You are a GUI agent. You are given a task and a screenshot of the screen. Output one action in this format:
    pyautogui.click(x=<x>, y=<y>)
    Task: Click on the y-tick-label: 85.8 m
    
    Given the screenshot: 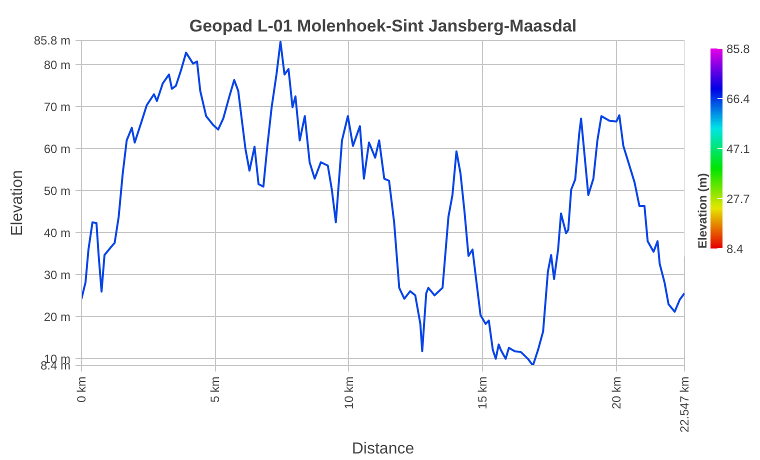 What is the action you would take?
    pyautogui.click(x=52, y=41)
    